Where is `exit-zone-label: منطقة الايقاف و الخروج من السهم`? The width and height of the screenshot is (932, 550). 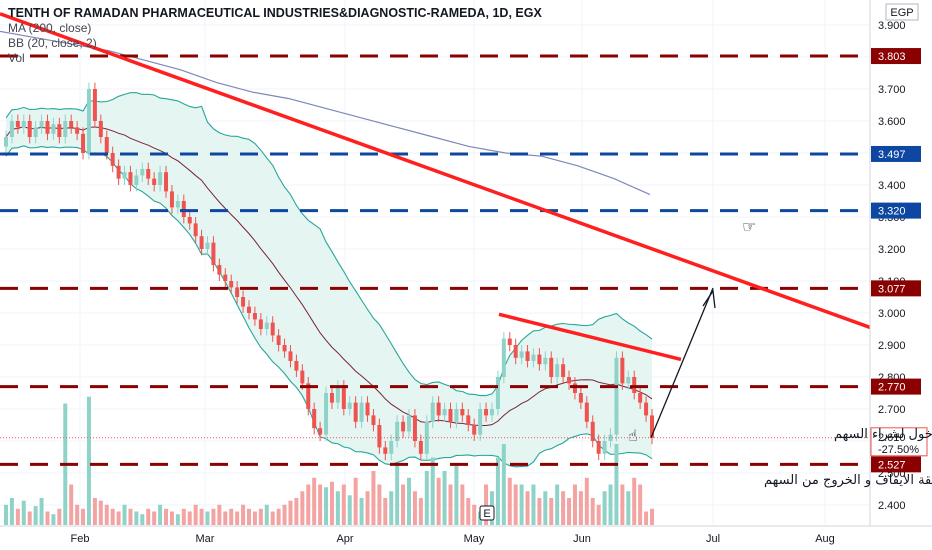 exit-zone-label: منطقة الايقاف و الخروج من السهم is located at coordinates (848, 480).